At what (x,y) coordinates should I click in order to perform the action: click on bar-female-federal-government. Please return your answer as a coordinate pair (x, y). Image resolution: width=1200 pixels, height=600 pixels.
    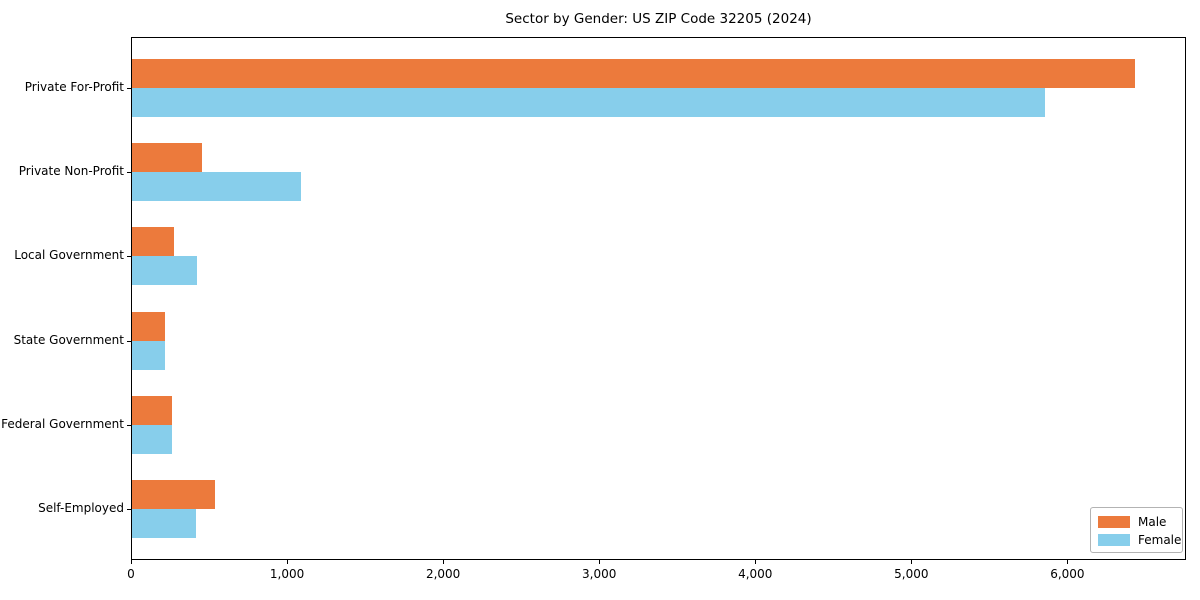
    Looking at the image, I should click on (152, 439).